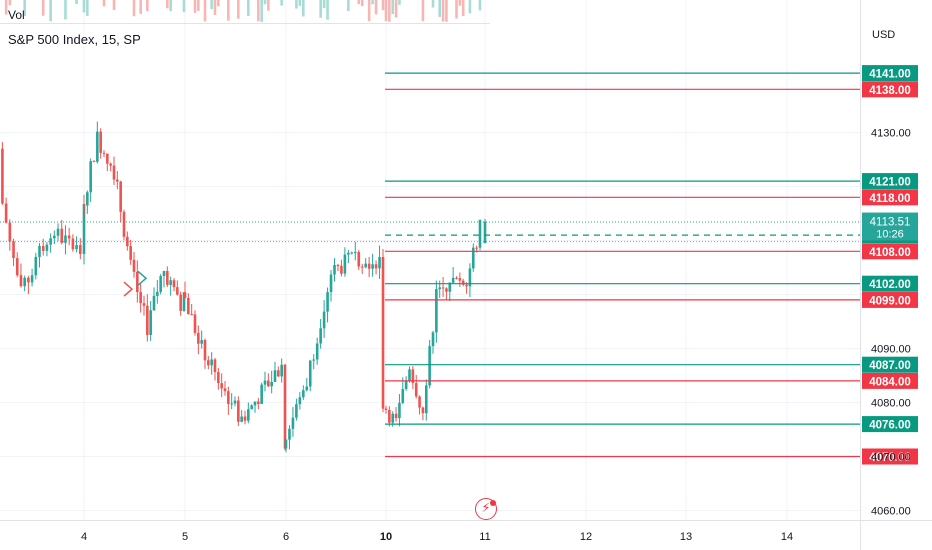 This screenshot has height=550, width=932. What do you see at coordinates (884, 35) in the screenshot?
I see `currency-label: USD` at bounding box center [884, 35].